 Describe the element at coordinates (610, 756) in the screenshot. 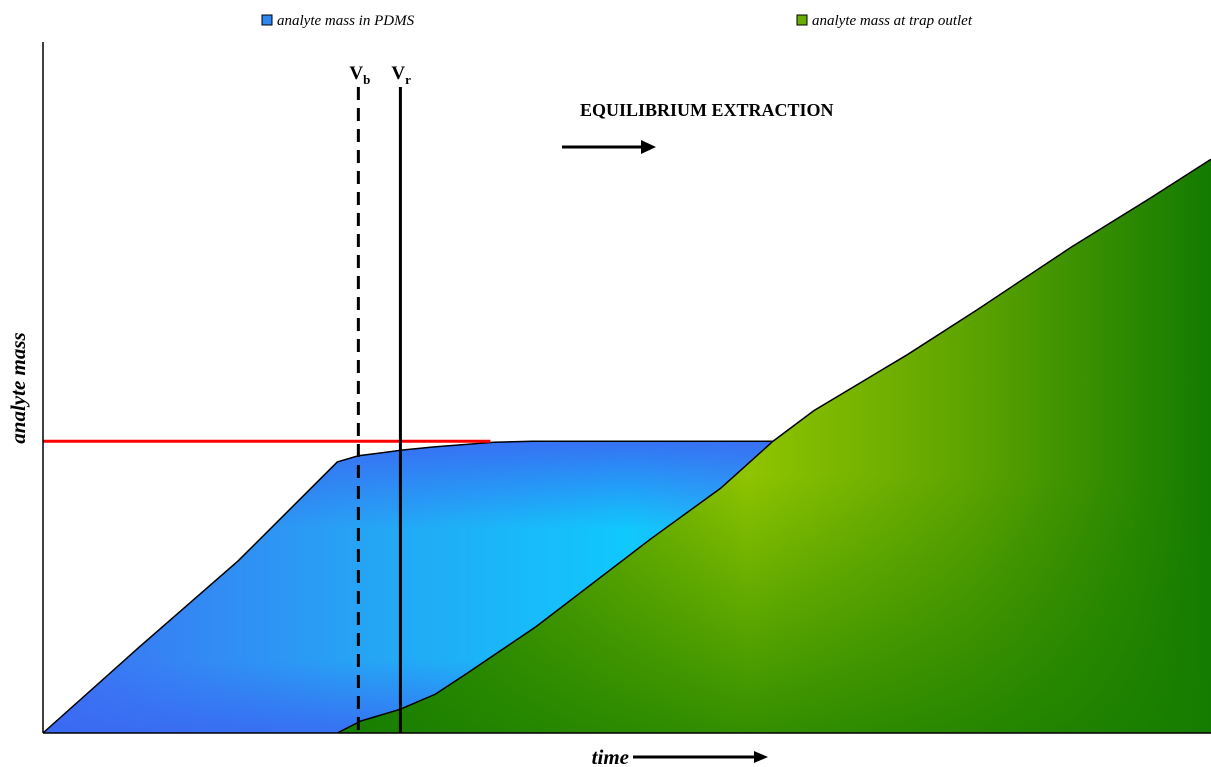

I see `x-axis-label: time` at that location.